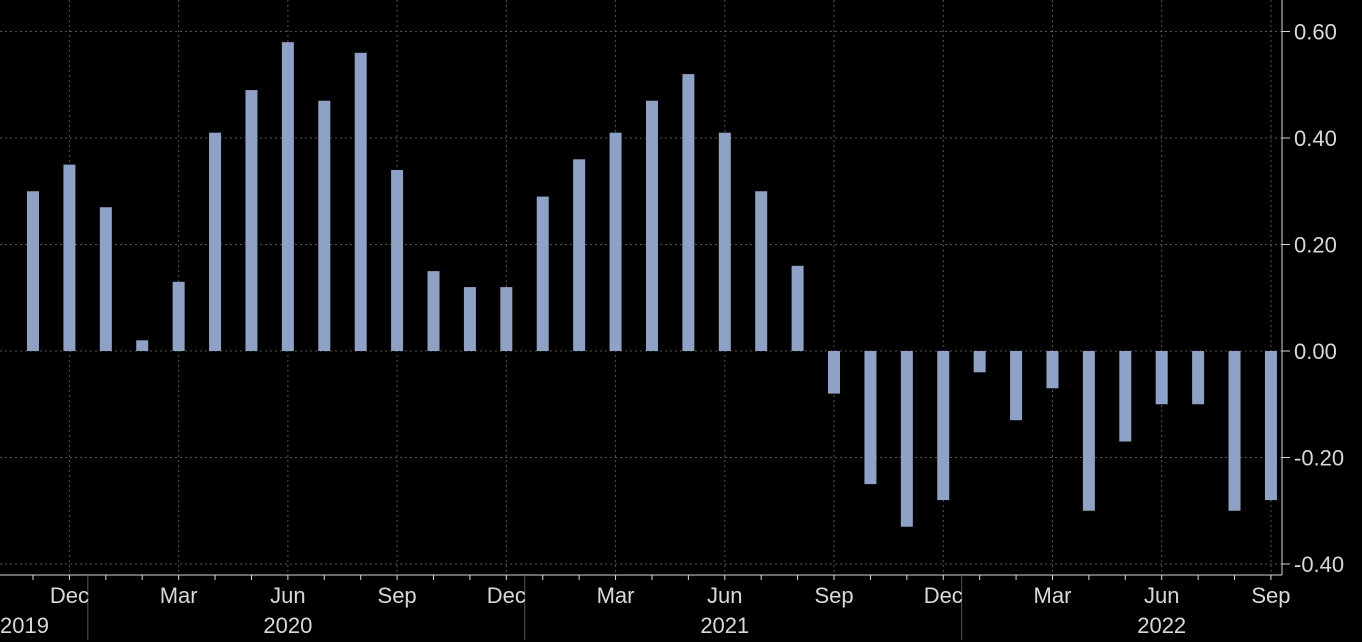 The height and width of the screenshot is (642, 1362). Describe the element at coordinates (1315, 245) in the screenshot. I see `y-tick-label: 0.20` at that location.